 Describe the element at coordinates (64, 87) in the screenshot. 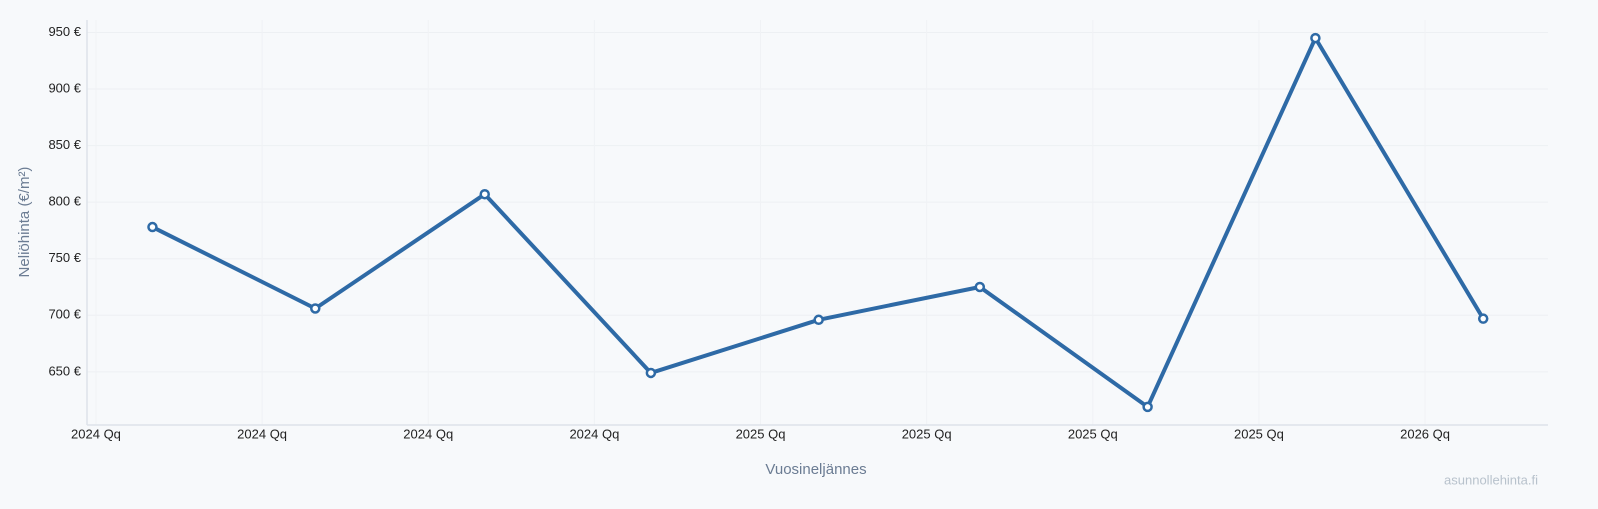

I see `y-tick-label: 900 €` at that location.